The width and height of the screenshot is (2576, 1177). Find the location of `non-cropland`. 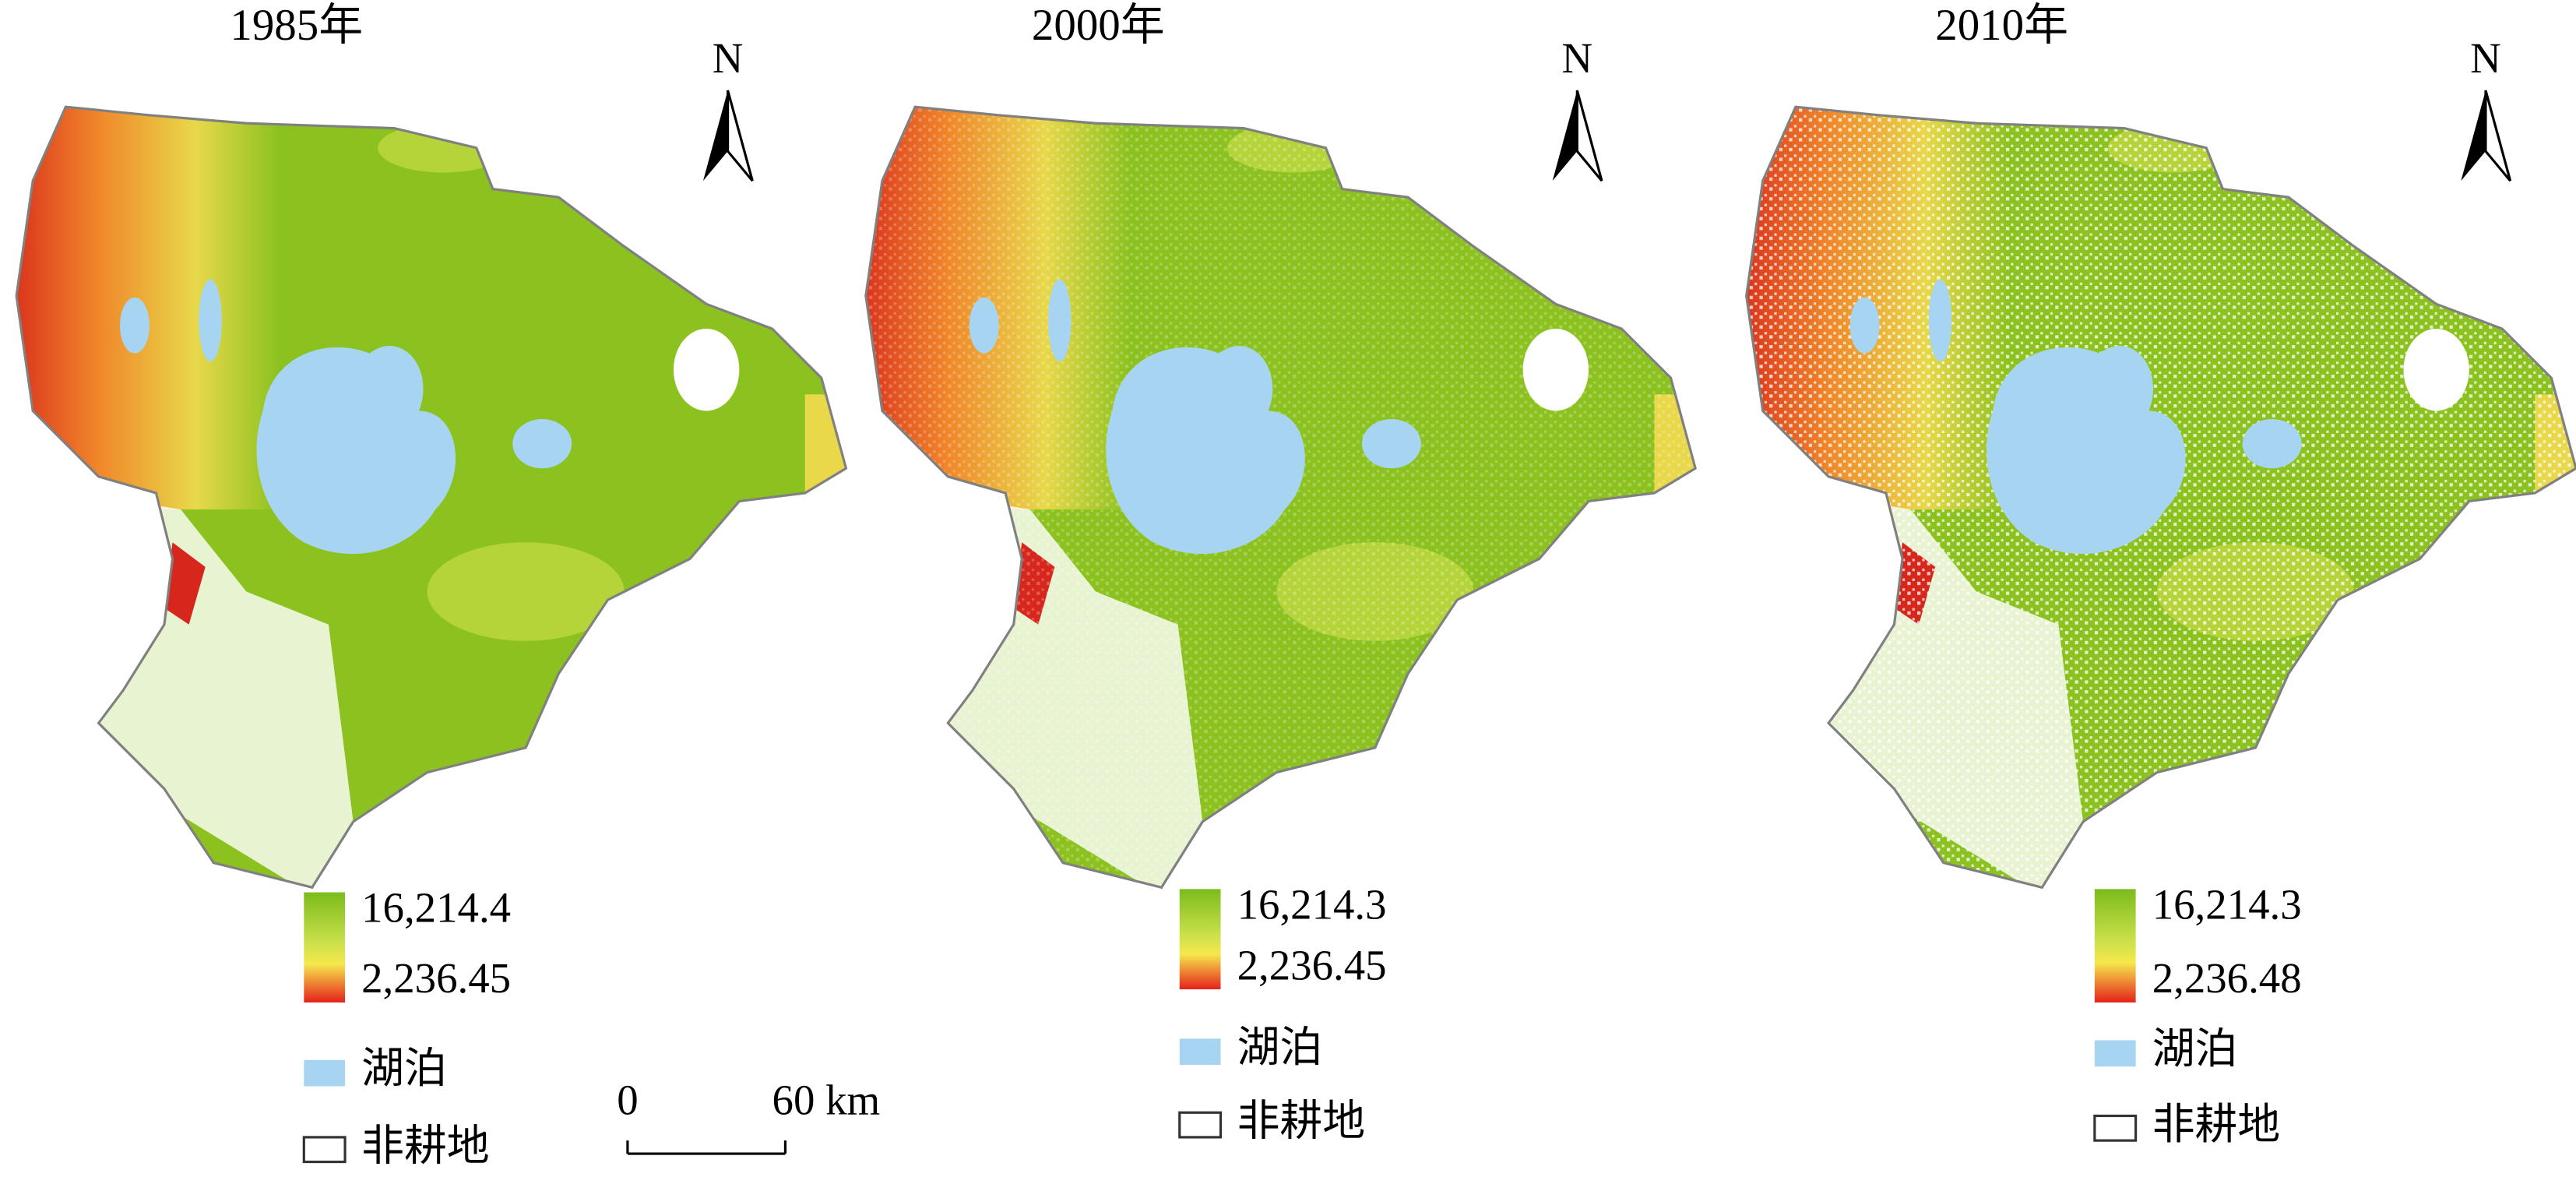

non-cropland is located at coordinates (706, 369).